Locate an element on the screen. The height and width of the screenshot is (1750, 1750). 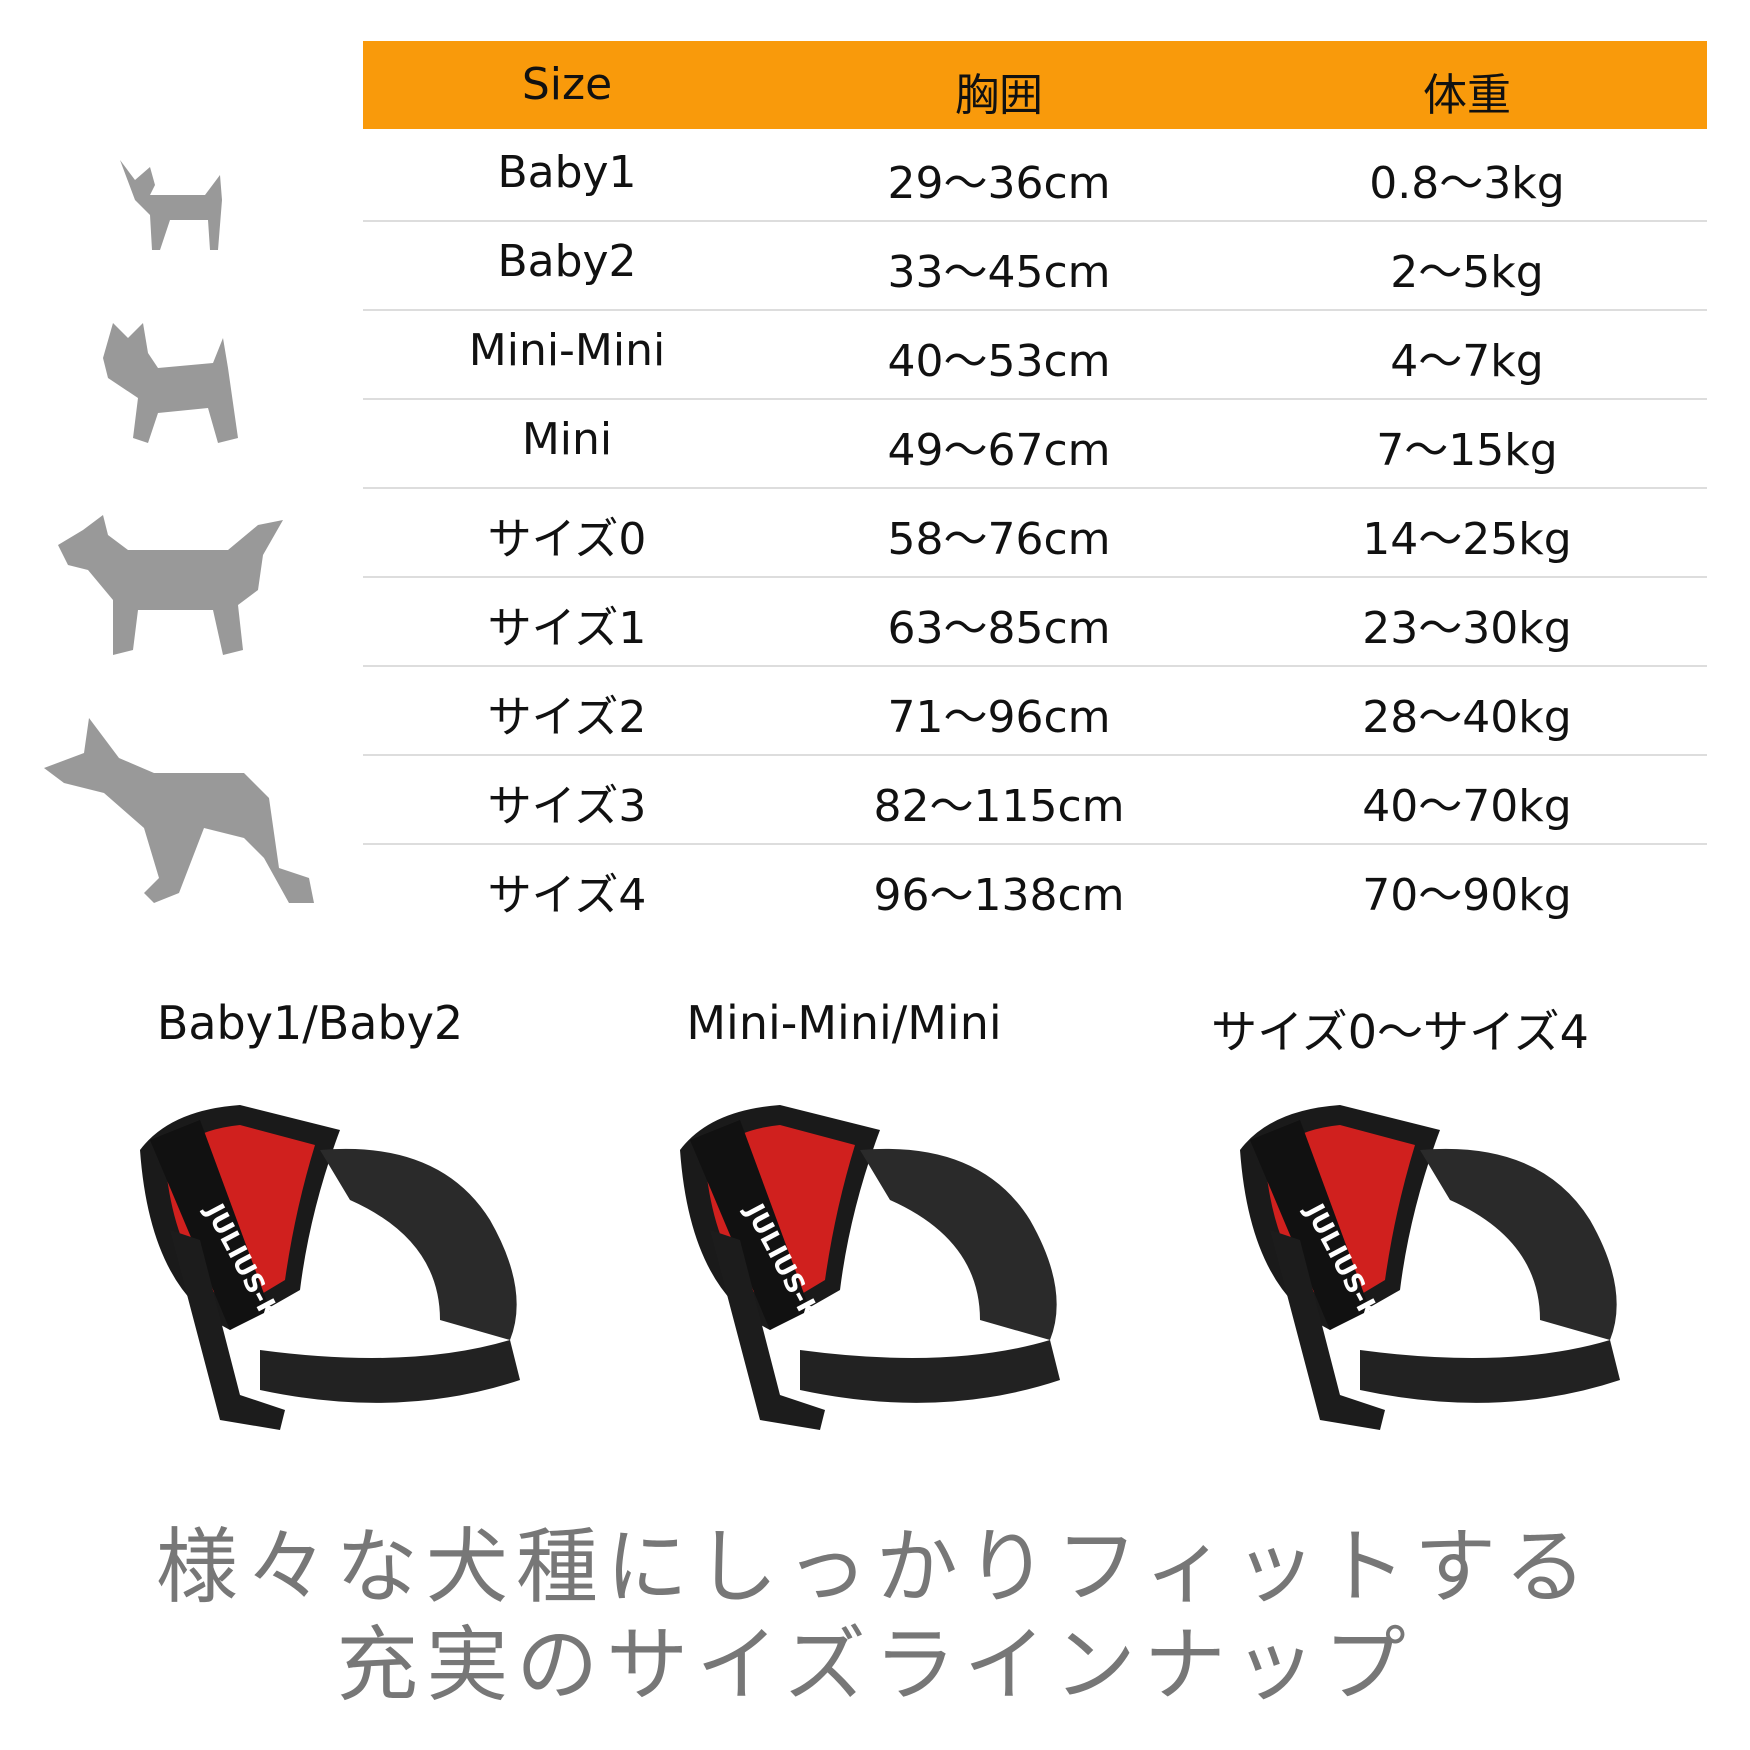
size-cell: サイズ2 is located at coordinates (567, 717).